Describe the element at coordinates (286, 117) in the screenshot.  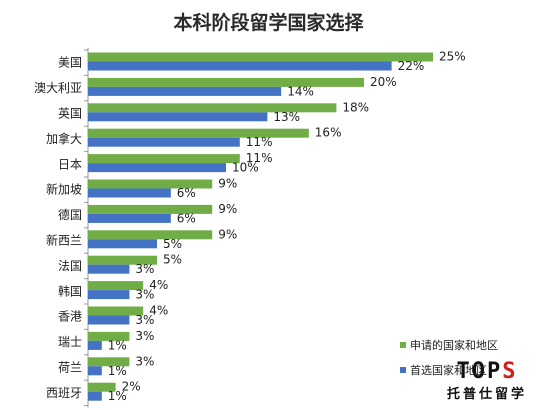
I see `data-label-first-choice: 13%` at that location.